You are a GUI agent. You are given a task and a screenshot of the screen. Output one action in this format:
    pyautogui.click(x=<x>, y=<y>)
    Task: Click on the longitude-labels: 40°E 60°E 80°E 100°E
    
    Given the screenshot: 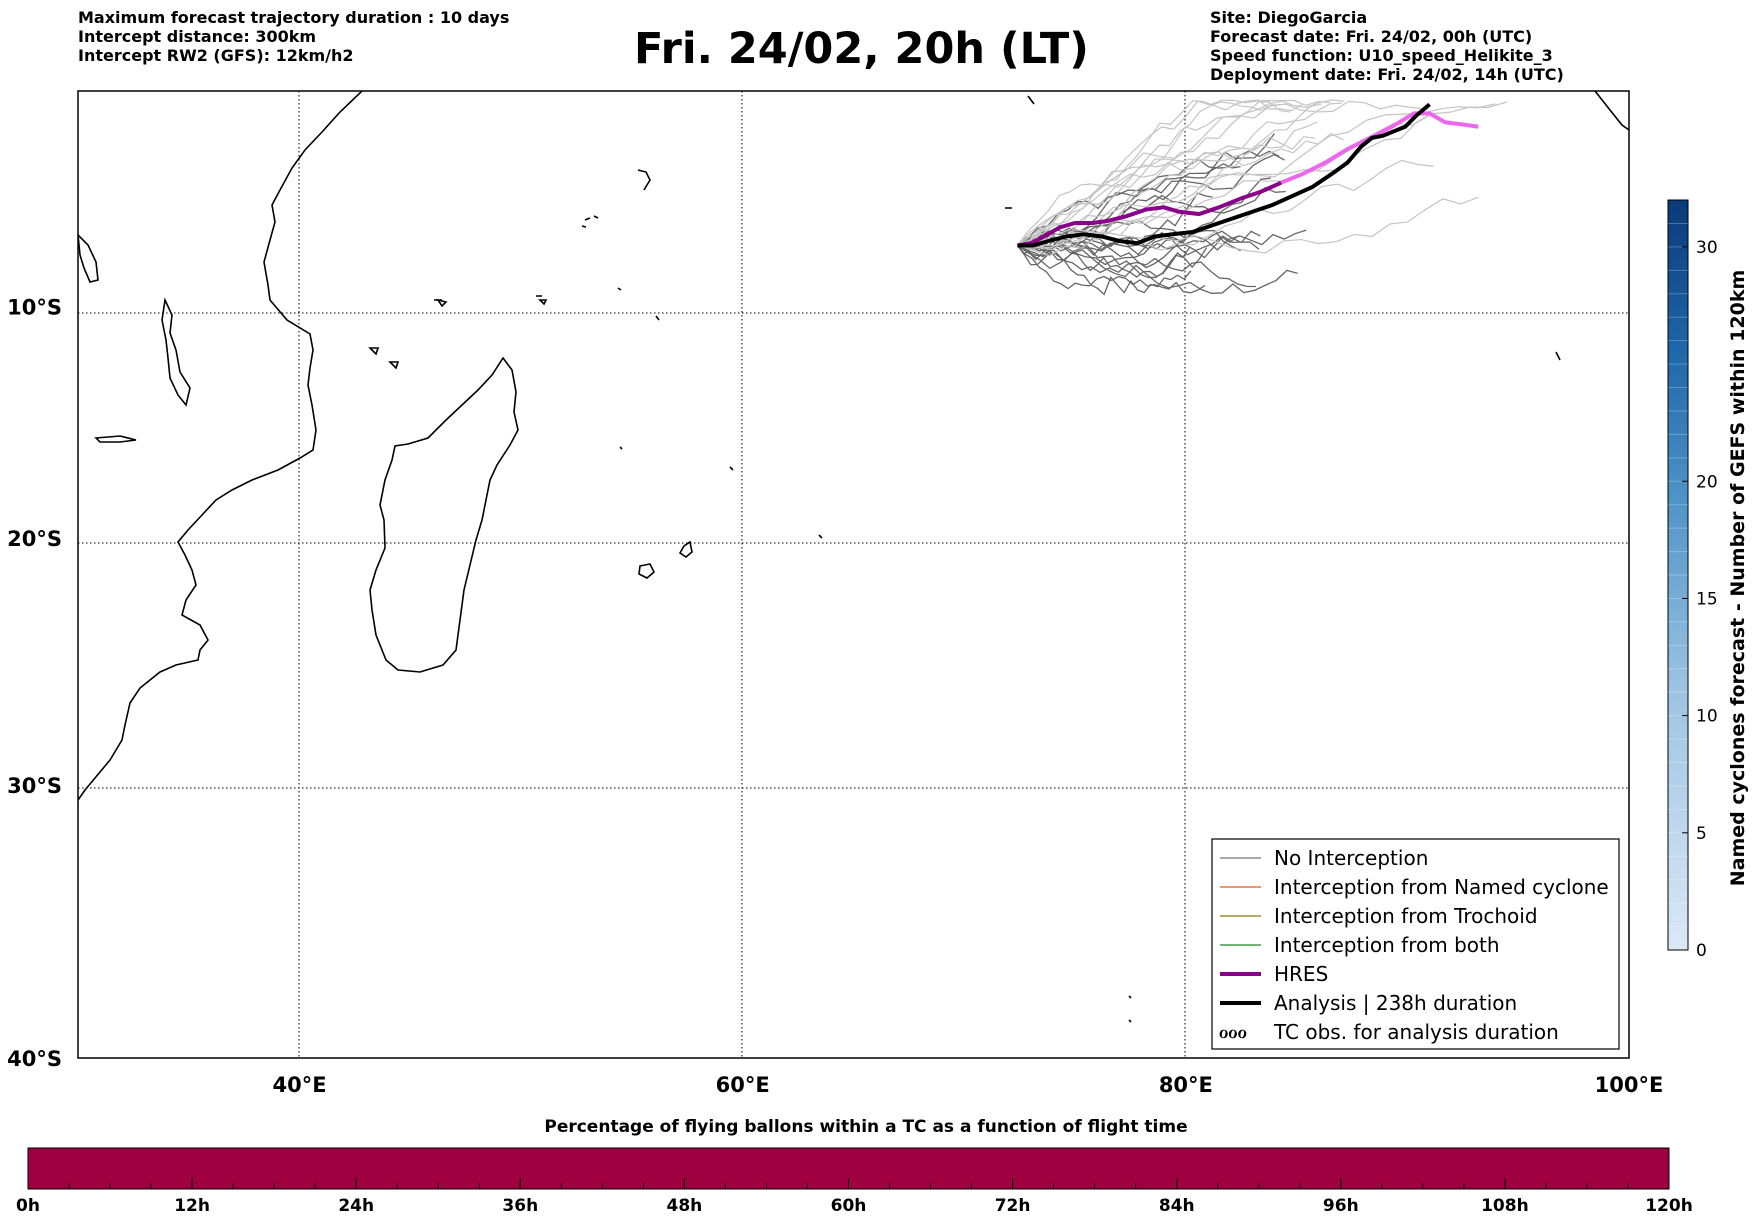 What is the action you would take?
    pyautogui.click(x=968, y=1085)
    